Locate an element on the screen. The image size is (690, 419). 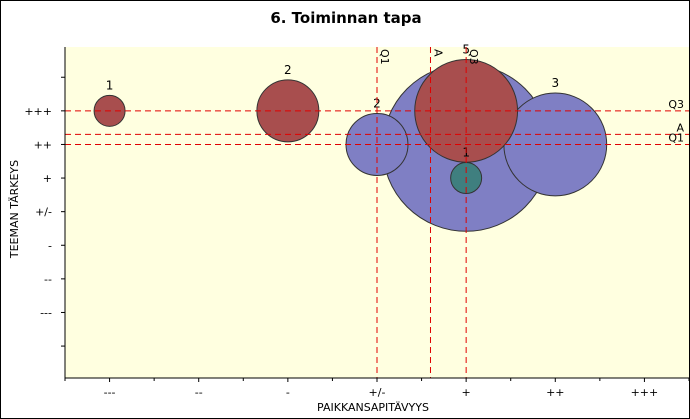
y-axis-label: TEEMAN TÄRKEYS is located at coordinates (14, 209).